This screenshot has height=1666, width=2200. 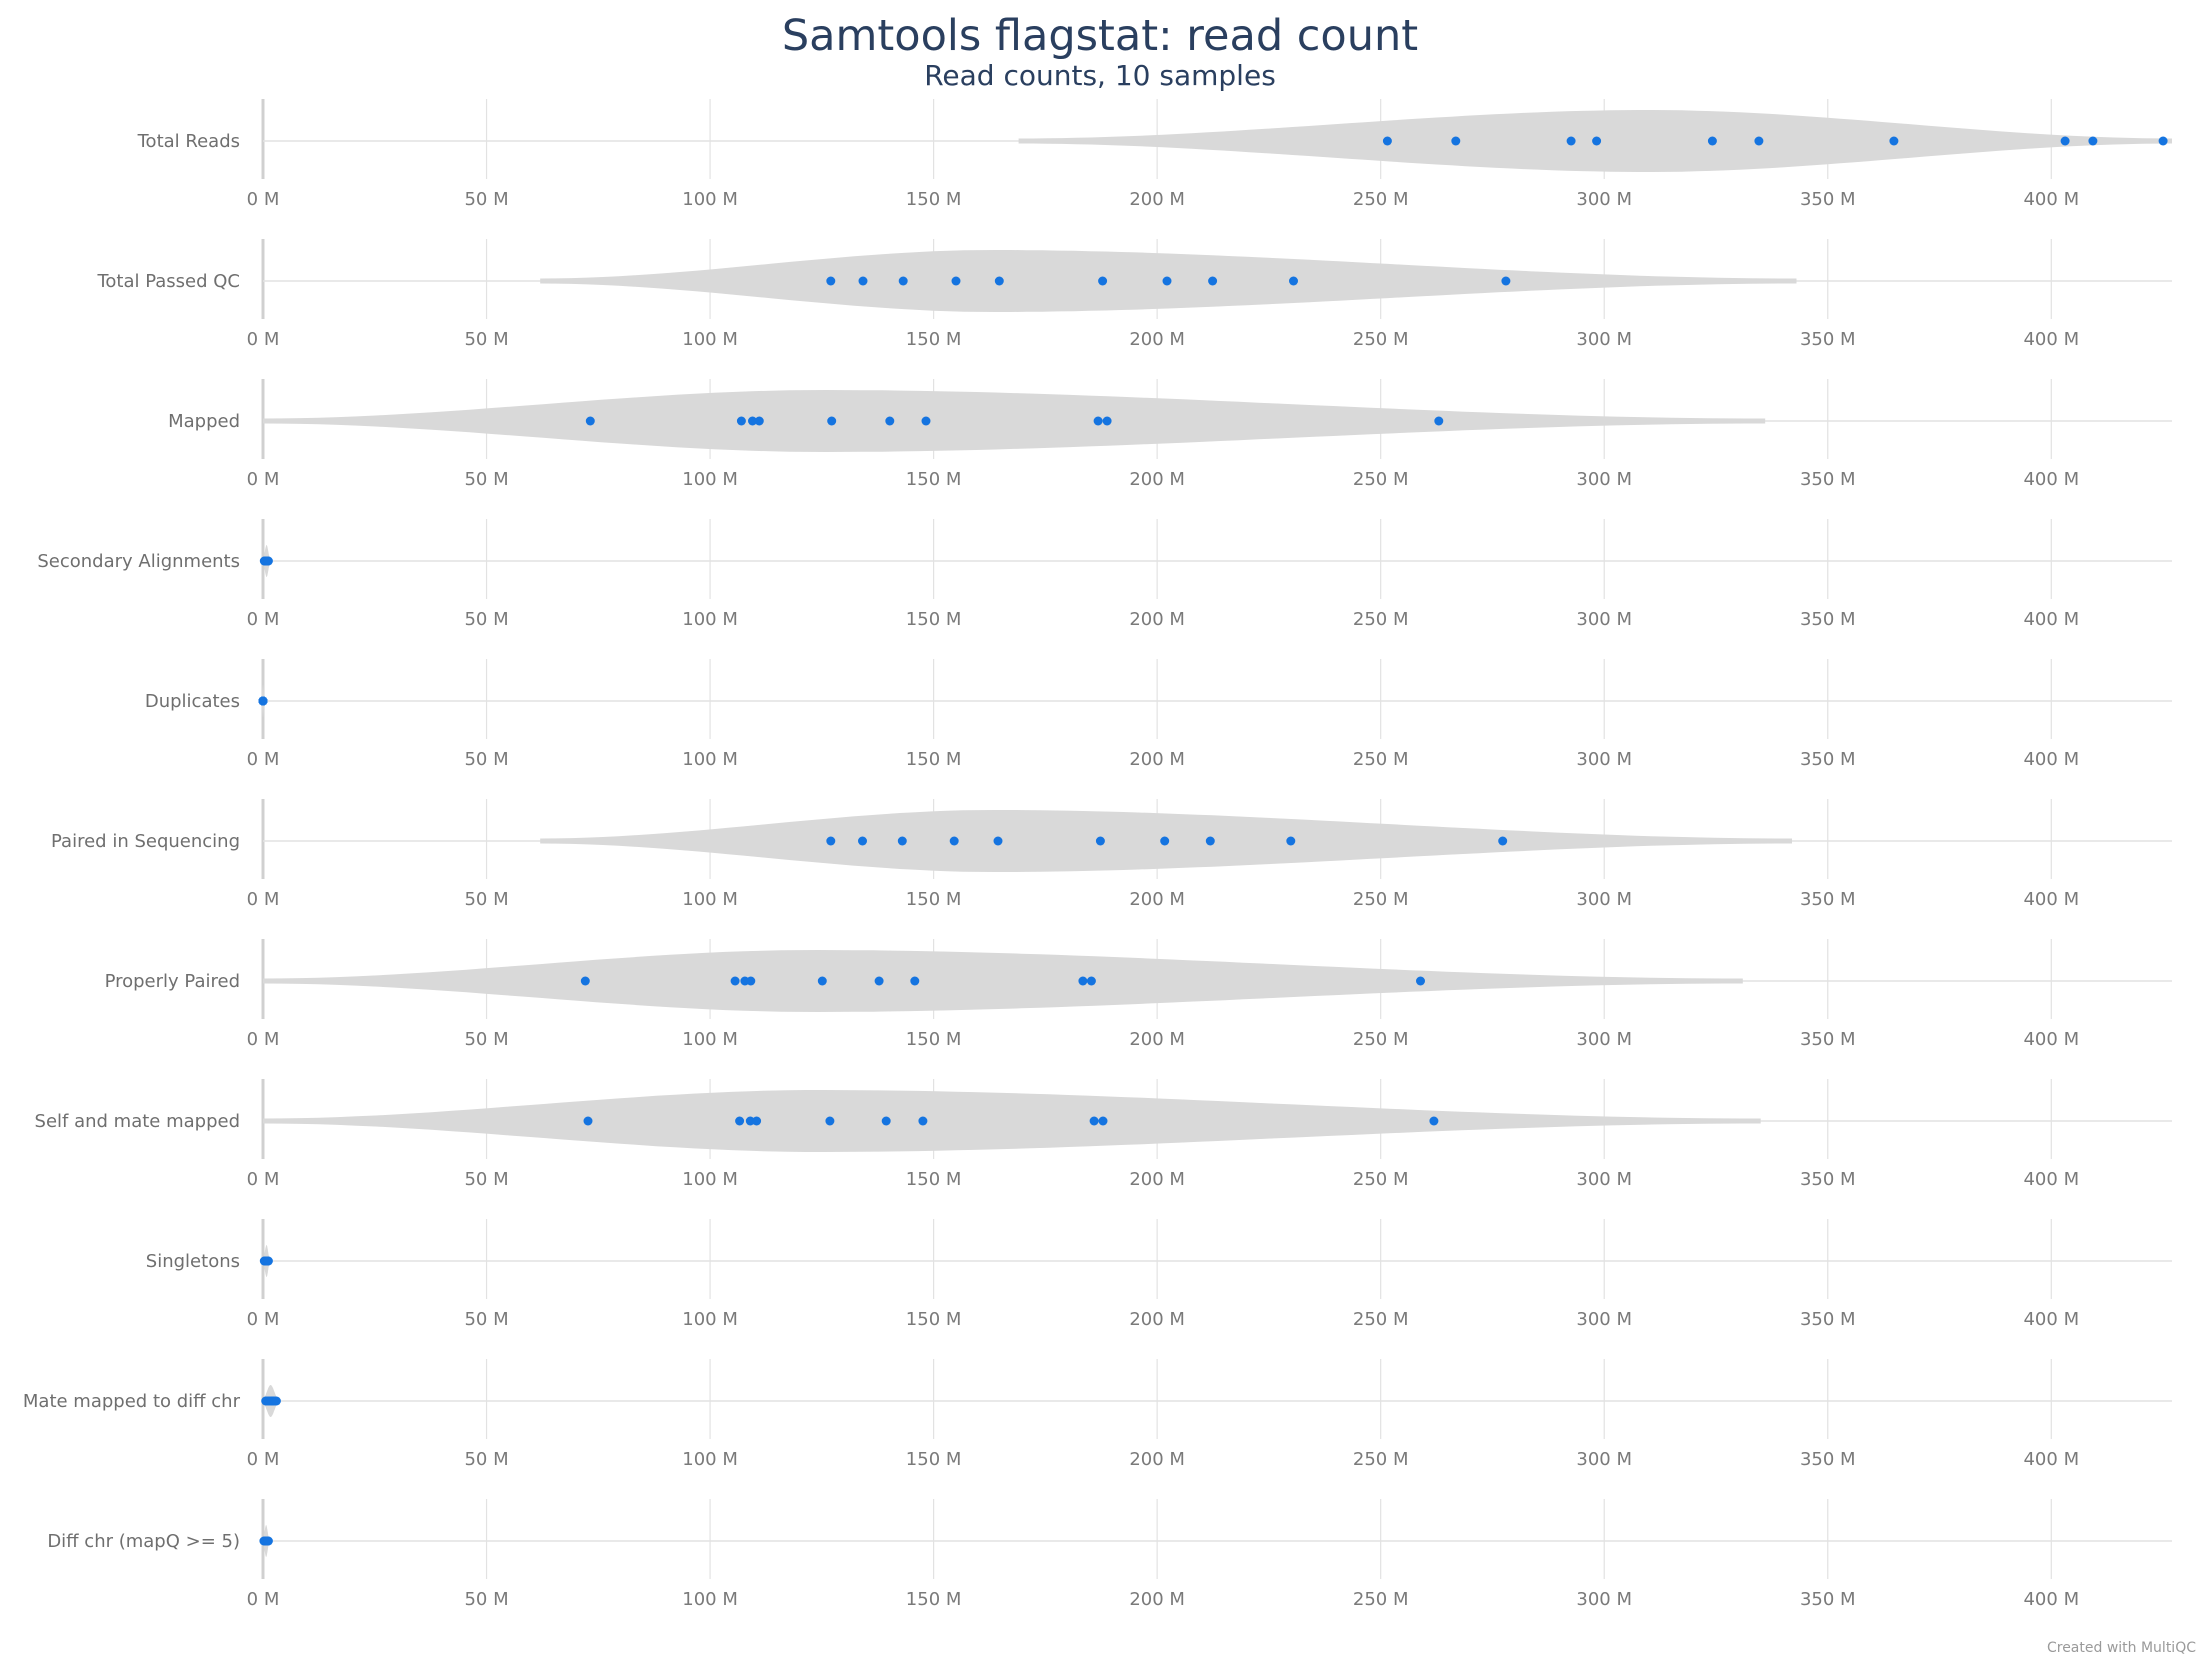 I want to click on row-label: Total Passed QC, so click(x=168, y=281).